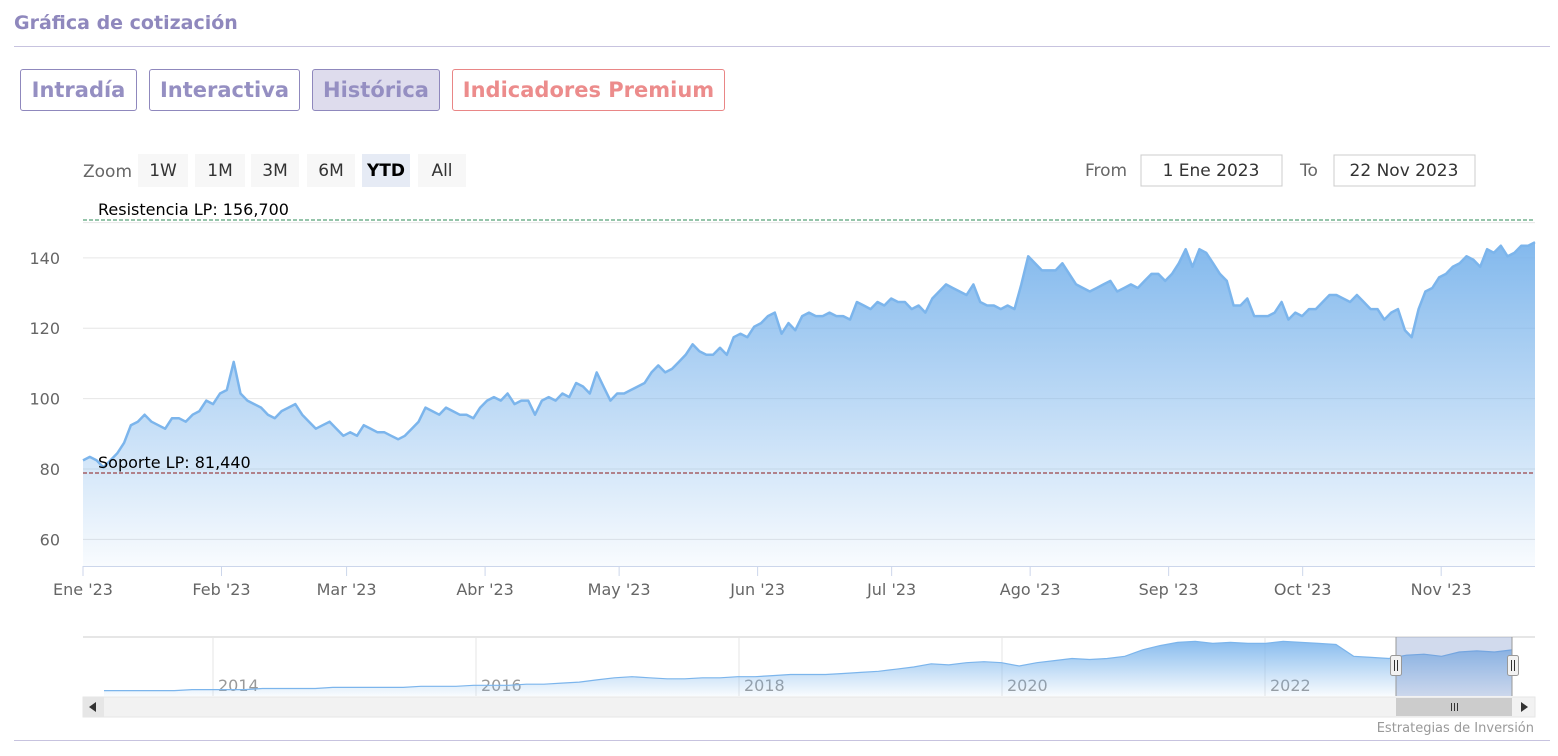 The width and height of the screenshot is (1558, 756). I want to click on zoom-button-label: YTD, so click(385, 171).